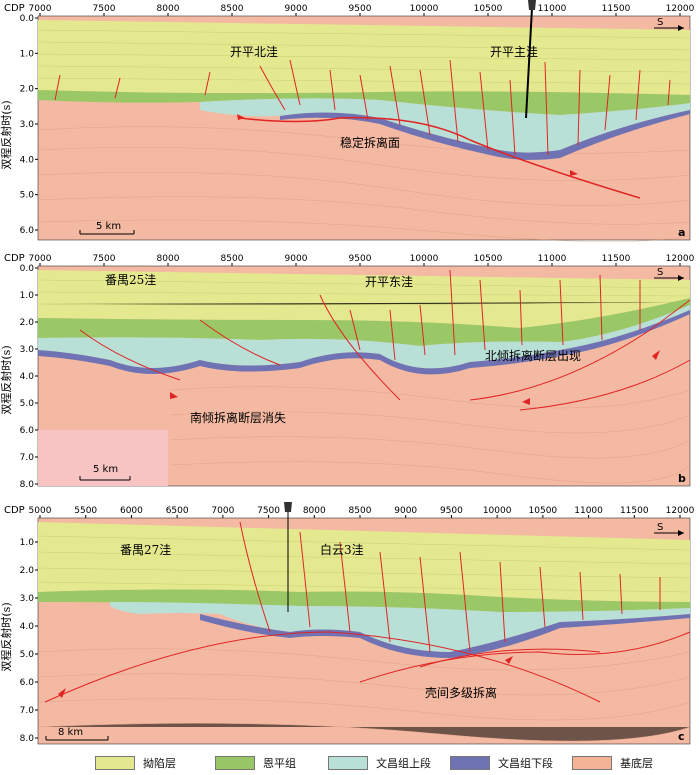 The image size is (700, 775). What do you see at coordinates (40, 511) in the screenshot?
I see `cdp-tick-label: 5000` at bounding box center [40, 511].